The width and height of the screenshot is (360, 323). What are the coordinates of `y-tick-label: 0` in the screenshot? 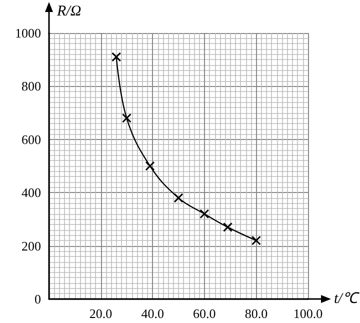 It's located at (37, 299).